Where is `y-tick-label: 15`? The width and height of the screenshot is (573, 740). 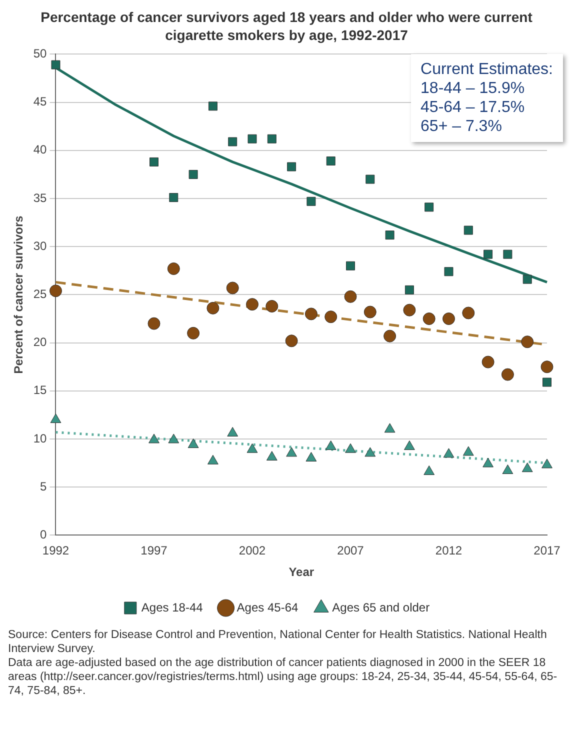
y-tick-label: 15 is located at coordinates (40, 390).